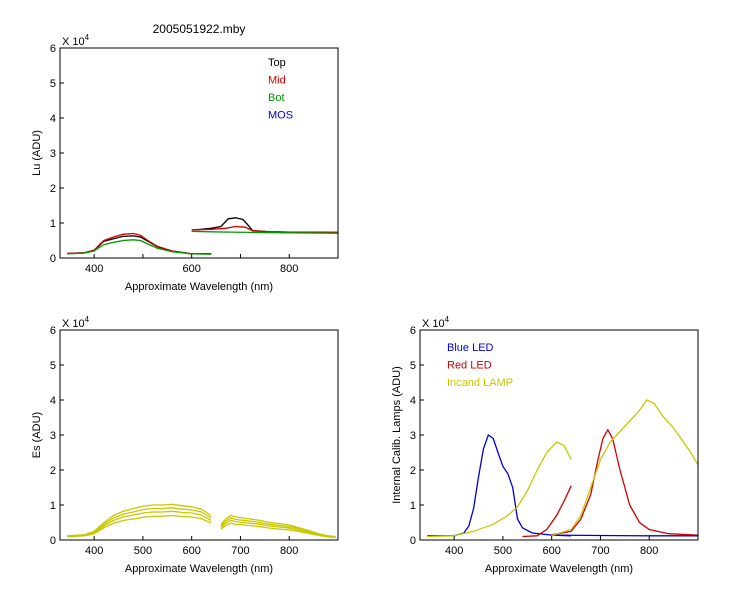 The image size is (750, 600). What do you see at coordinates (470, 348) in the screenshot?
I see `legend-entry-1: Blue LED` at bounding box center [470, 348].